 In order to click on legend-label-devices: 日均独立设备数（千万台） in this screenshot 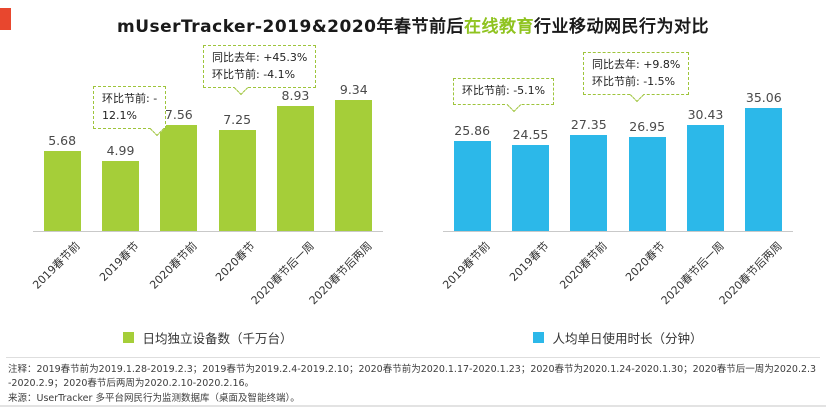, I will do `click(217, 338)`.